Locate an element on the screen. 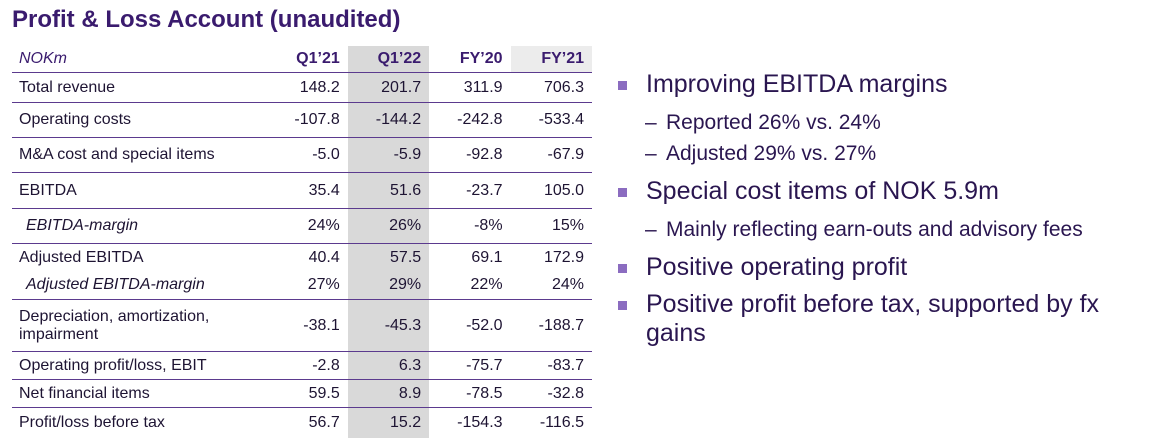 This screenshot has height=446, width=1159. cell-value: -38.1 is located at coordinates (307, 325).